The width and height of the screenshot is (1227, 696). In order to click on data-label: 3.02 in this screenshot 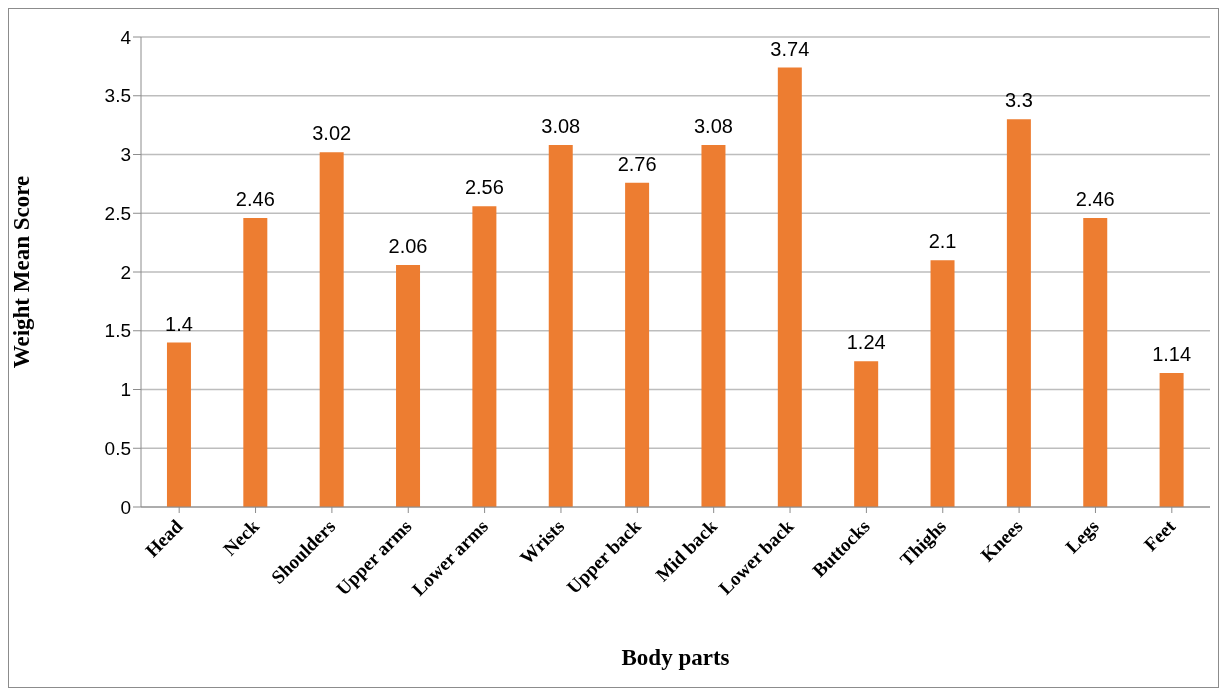, I will do `click(332, 133)`.